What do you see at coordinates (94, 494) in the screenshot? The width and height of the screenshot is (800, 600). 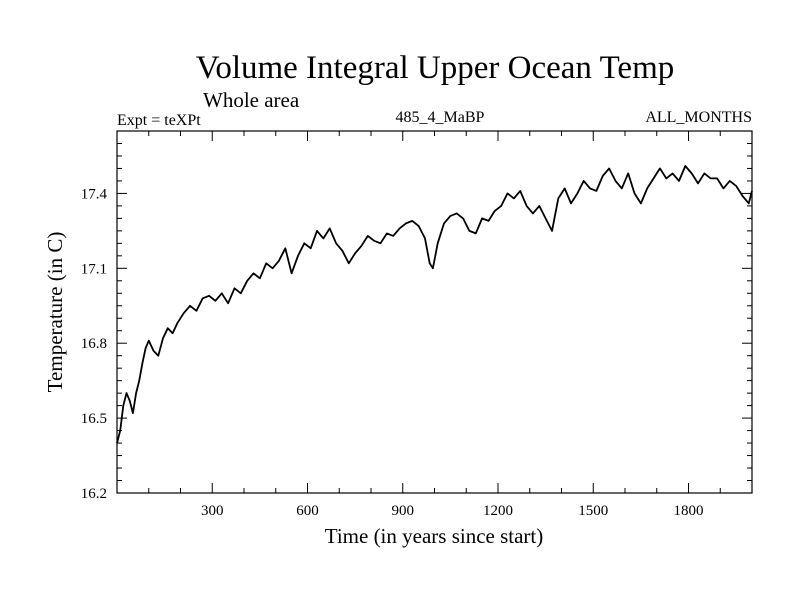 I see `y-tick-label: 16.2` at bounding box center [94, 494].